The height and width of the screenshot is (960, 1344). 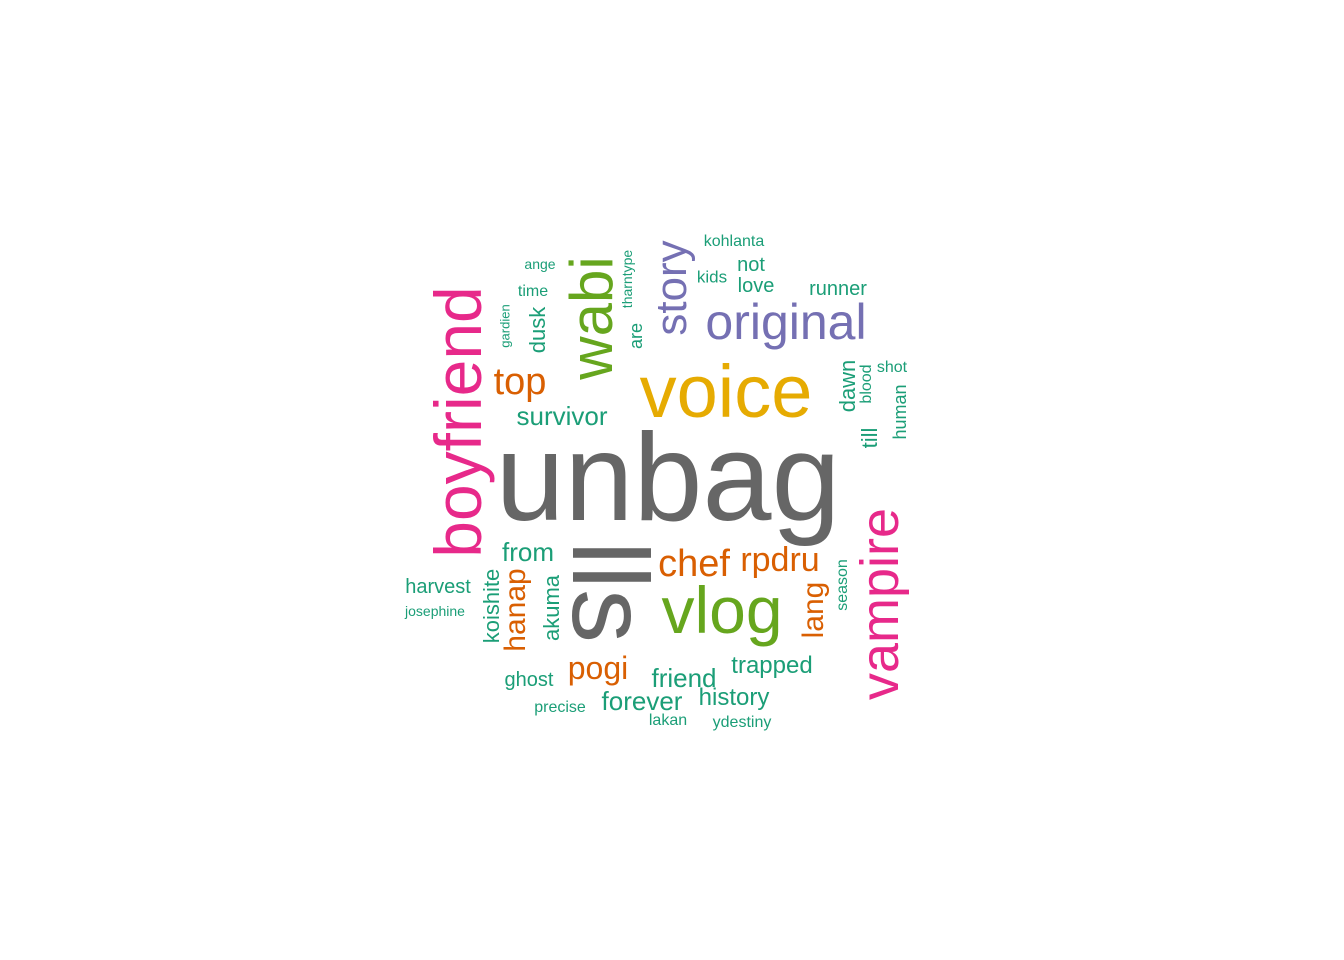 I want to click on word-ange: ange, so click(x=540, y=264).